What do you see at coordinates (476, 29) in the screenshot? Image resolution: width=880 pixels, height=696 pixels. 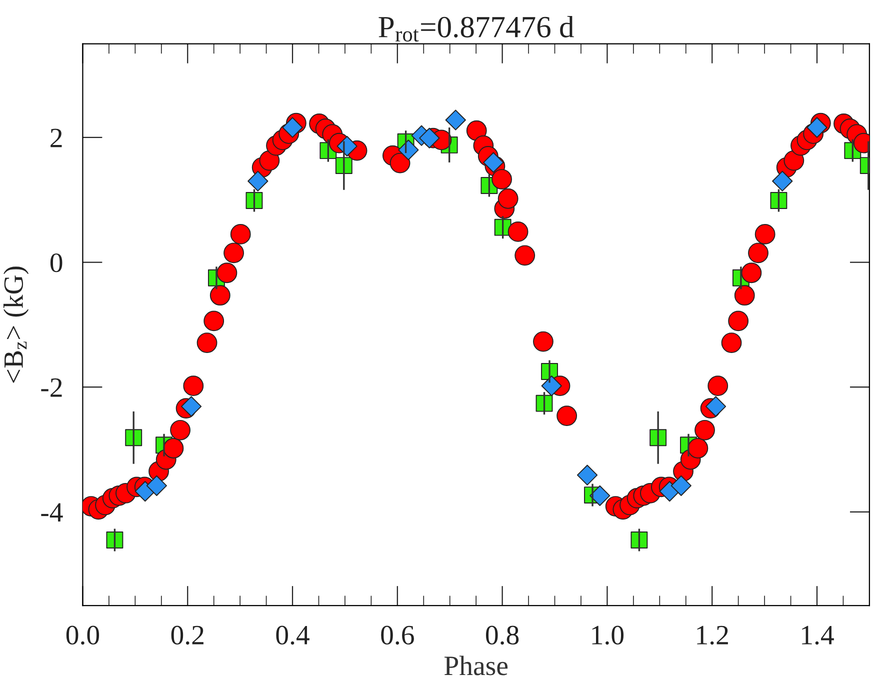 I see `chart-title: P$_{rot}$=0.877476 d` at bounding box center [476, 29].